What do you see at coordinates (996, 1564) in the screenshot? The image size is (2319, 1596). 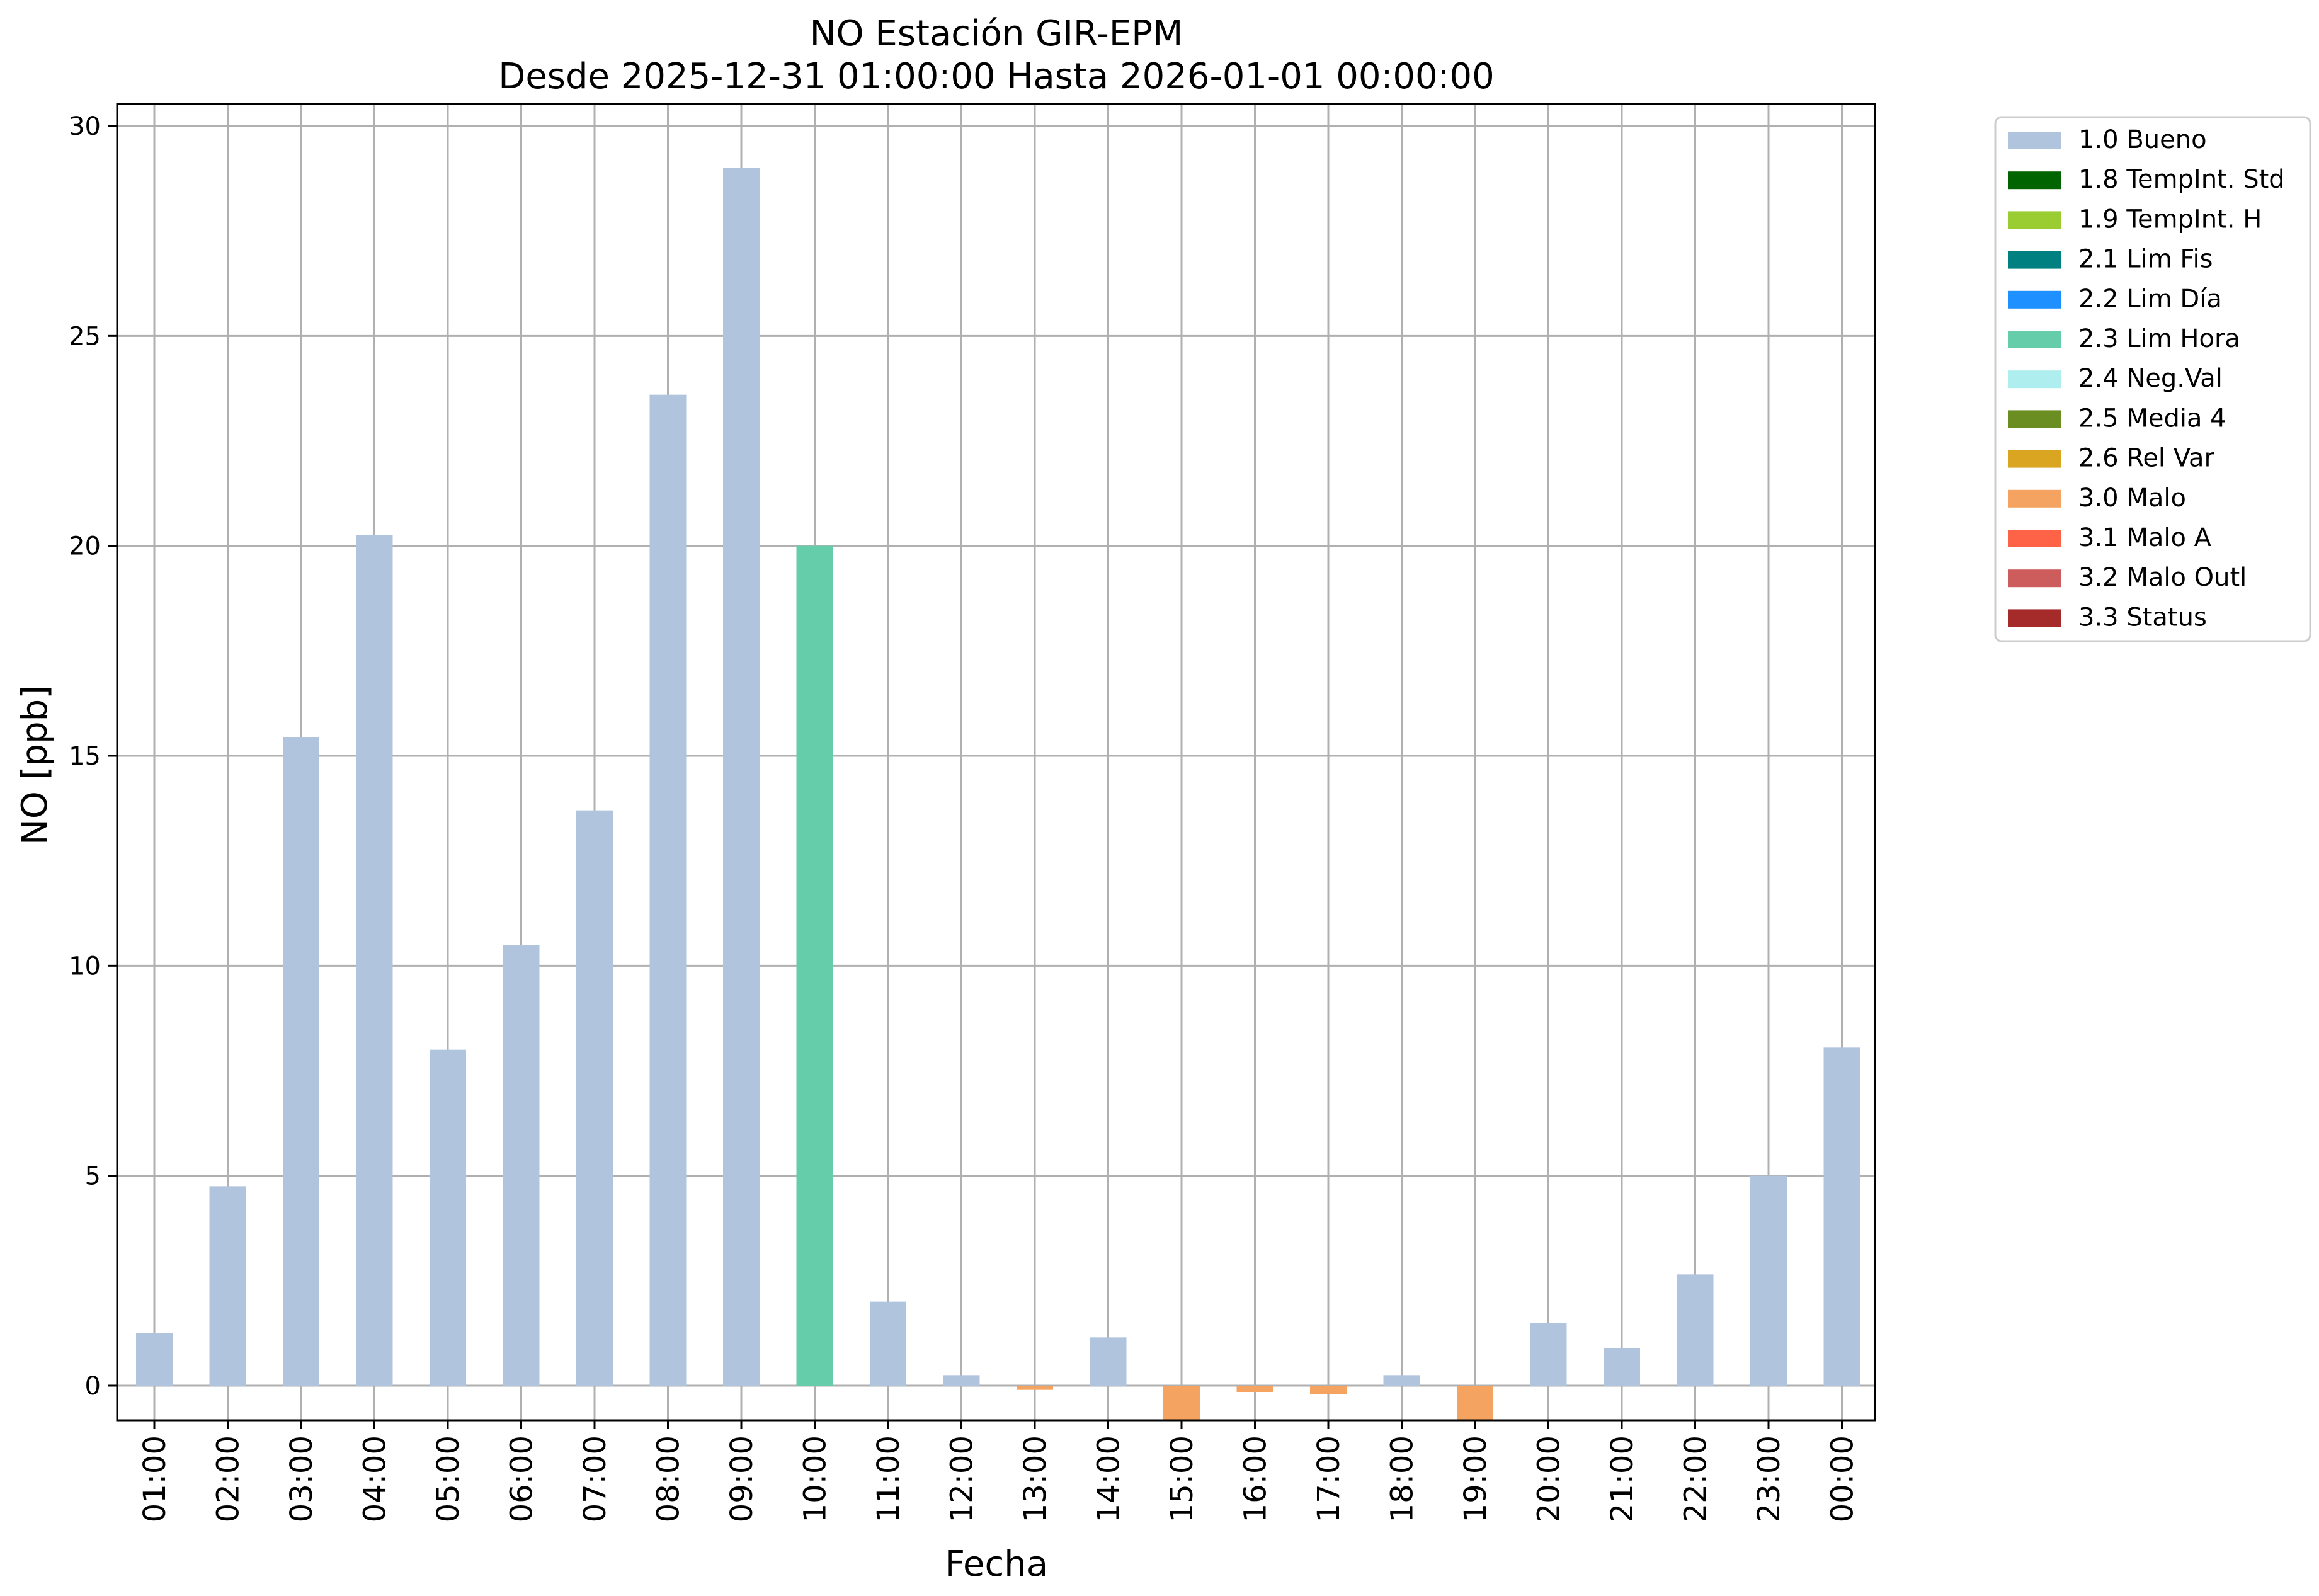 I see `x-axis-label: Fecha` at bounding box center [996, 1564].